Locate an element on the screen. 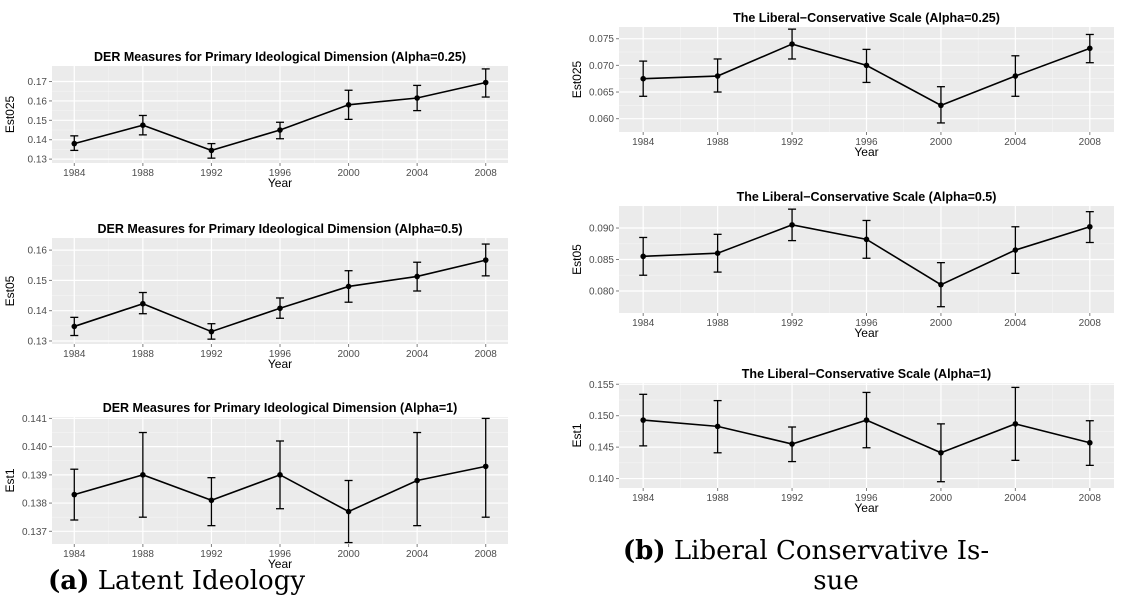 This screenshot has width=1139, height=609. caption-b-text-line2: sue is located at coordinates (836, 581).